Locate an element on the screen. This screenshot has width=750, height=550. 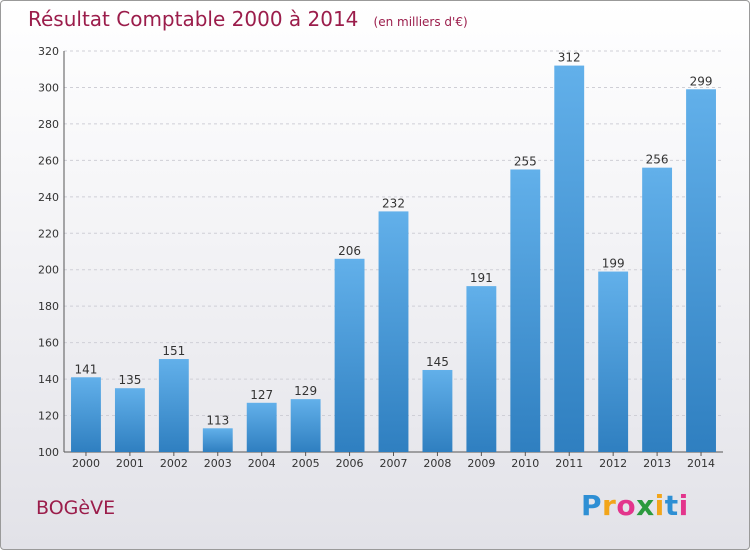
x-tick-label: 2000 is located at coordinates (86, 463).